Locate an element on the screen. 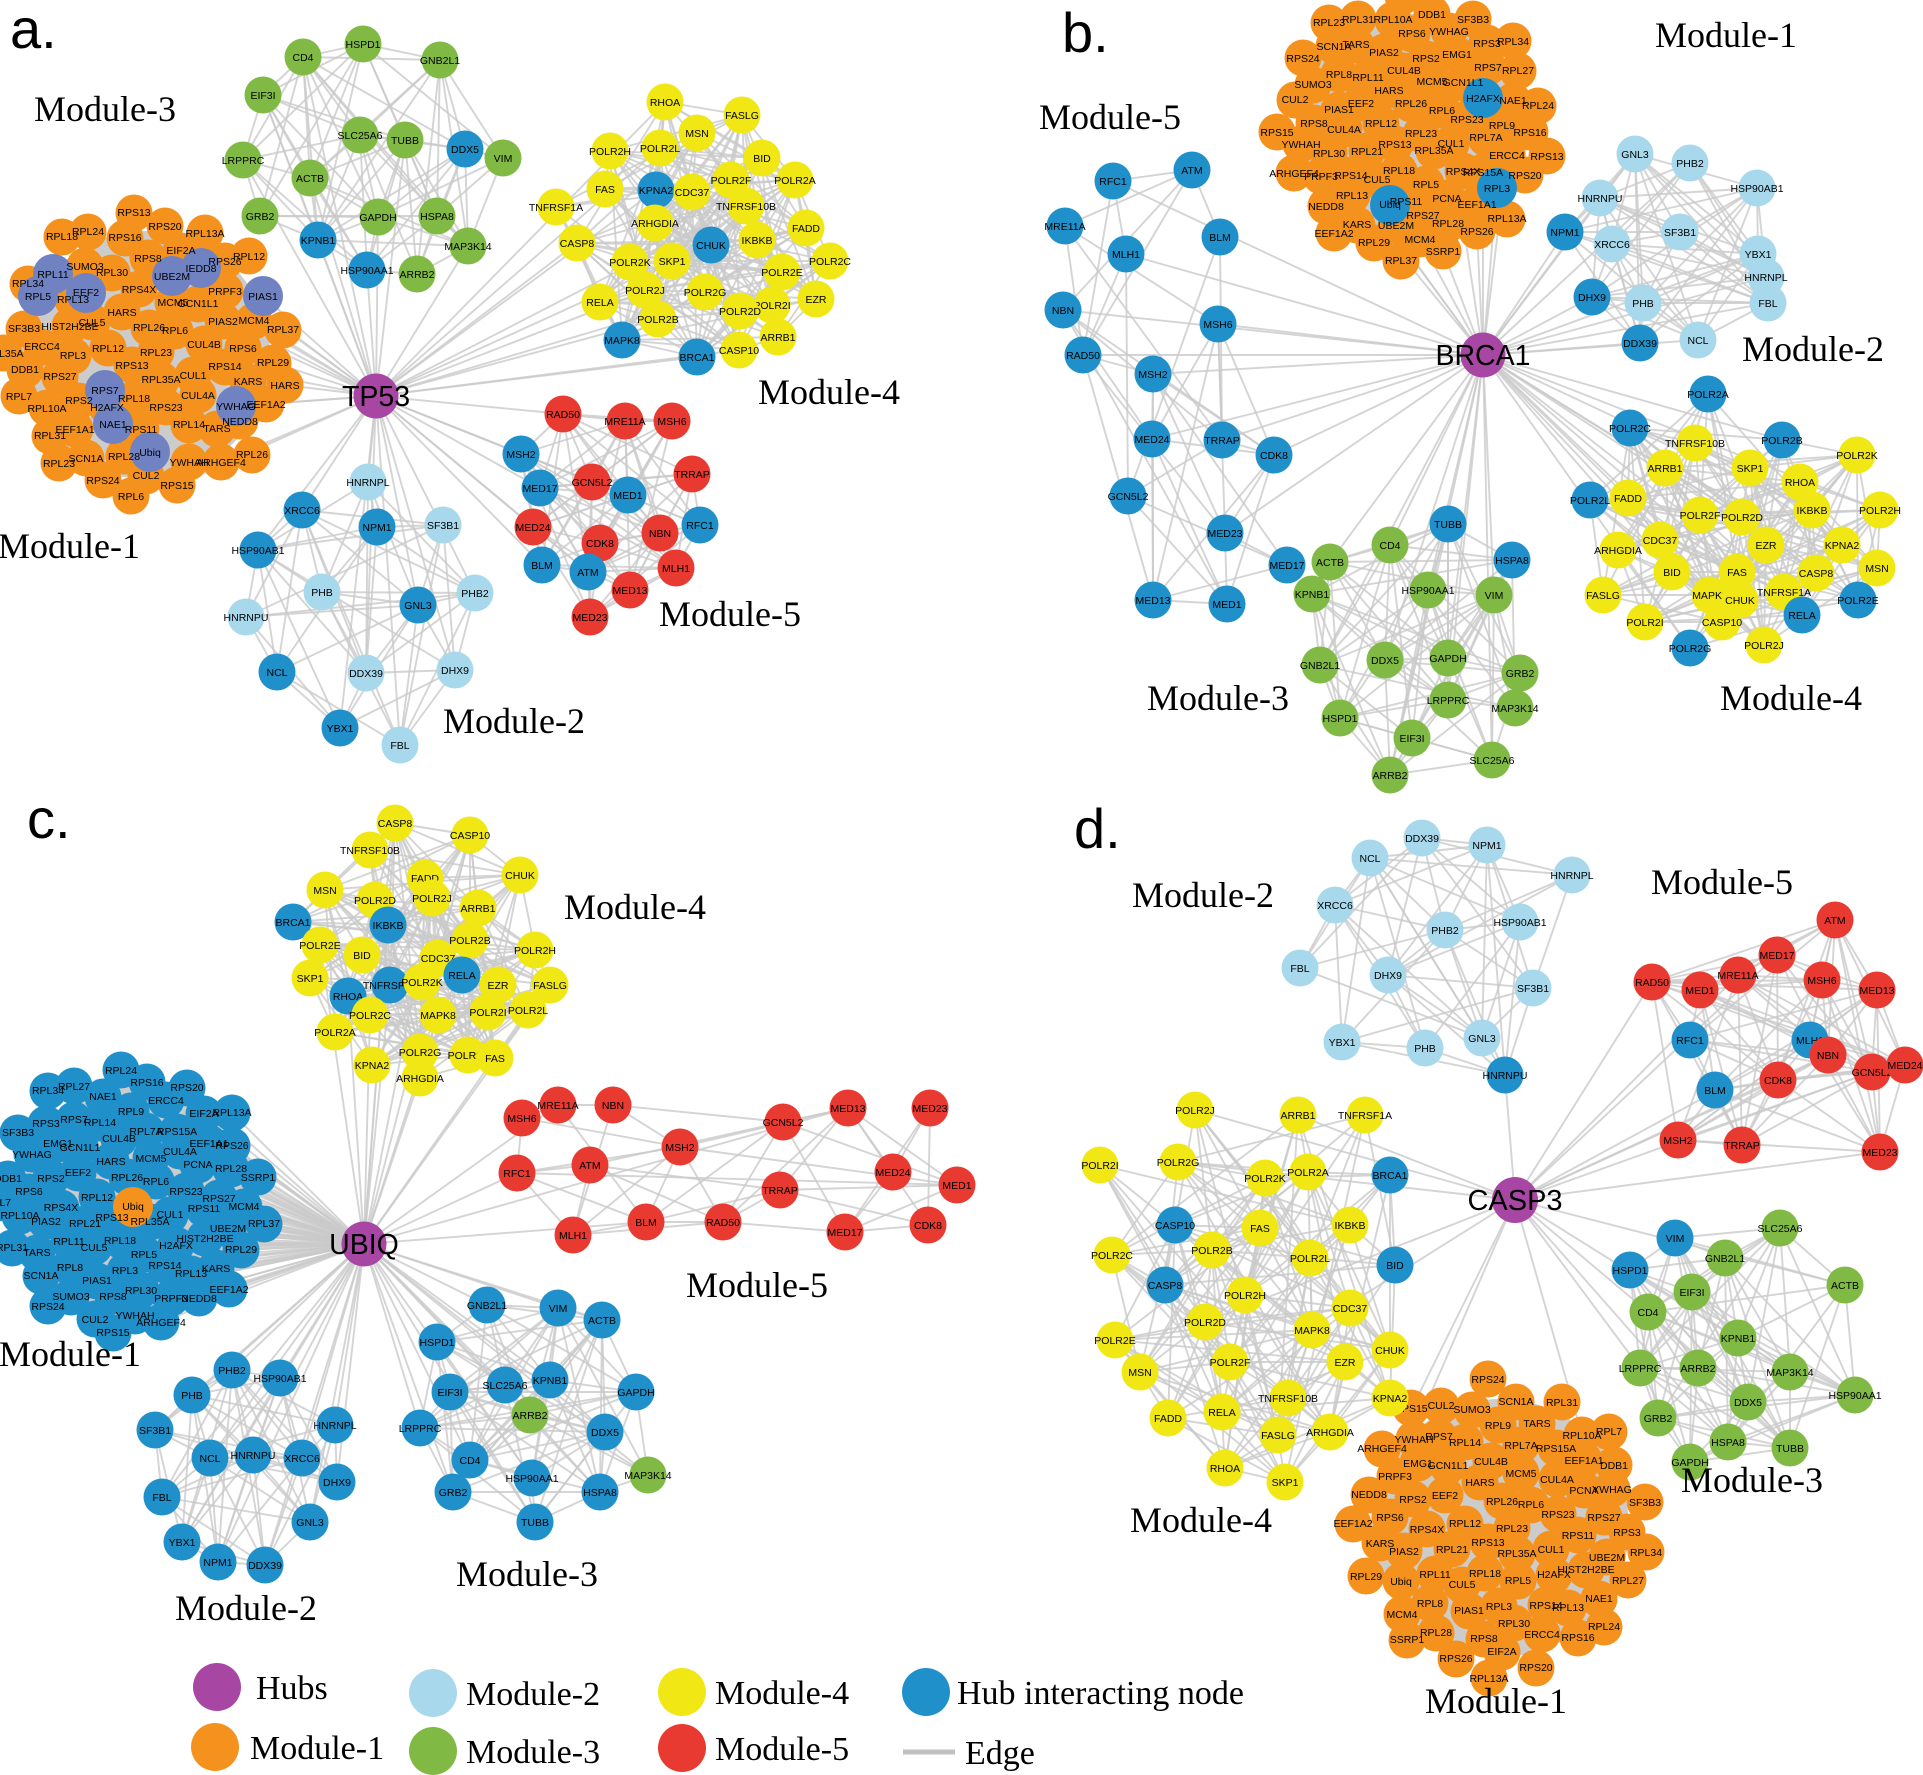  svg-text: DDB1 is located at coordinates (1432, 15).